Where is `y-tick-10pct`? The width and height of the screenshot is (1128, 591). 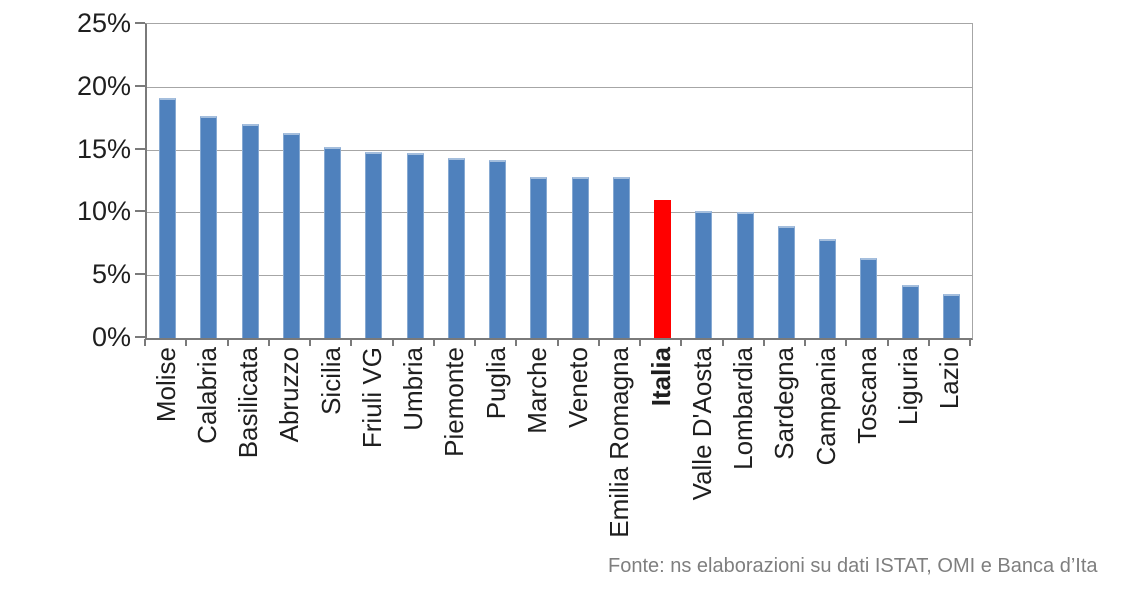 y-tick-10pct is located at coordinates (140, 211).